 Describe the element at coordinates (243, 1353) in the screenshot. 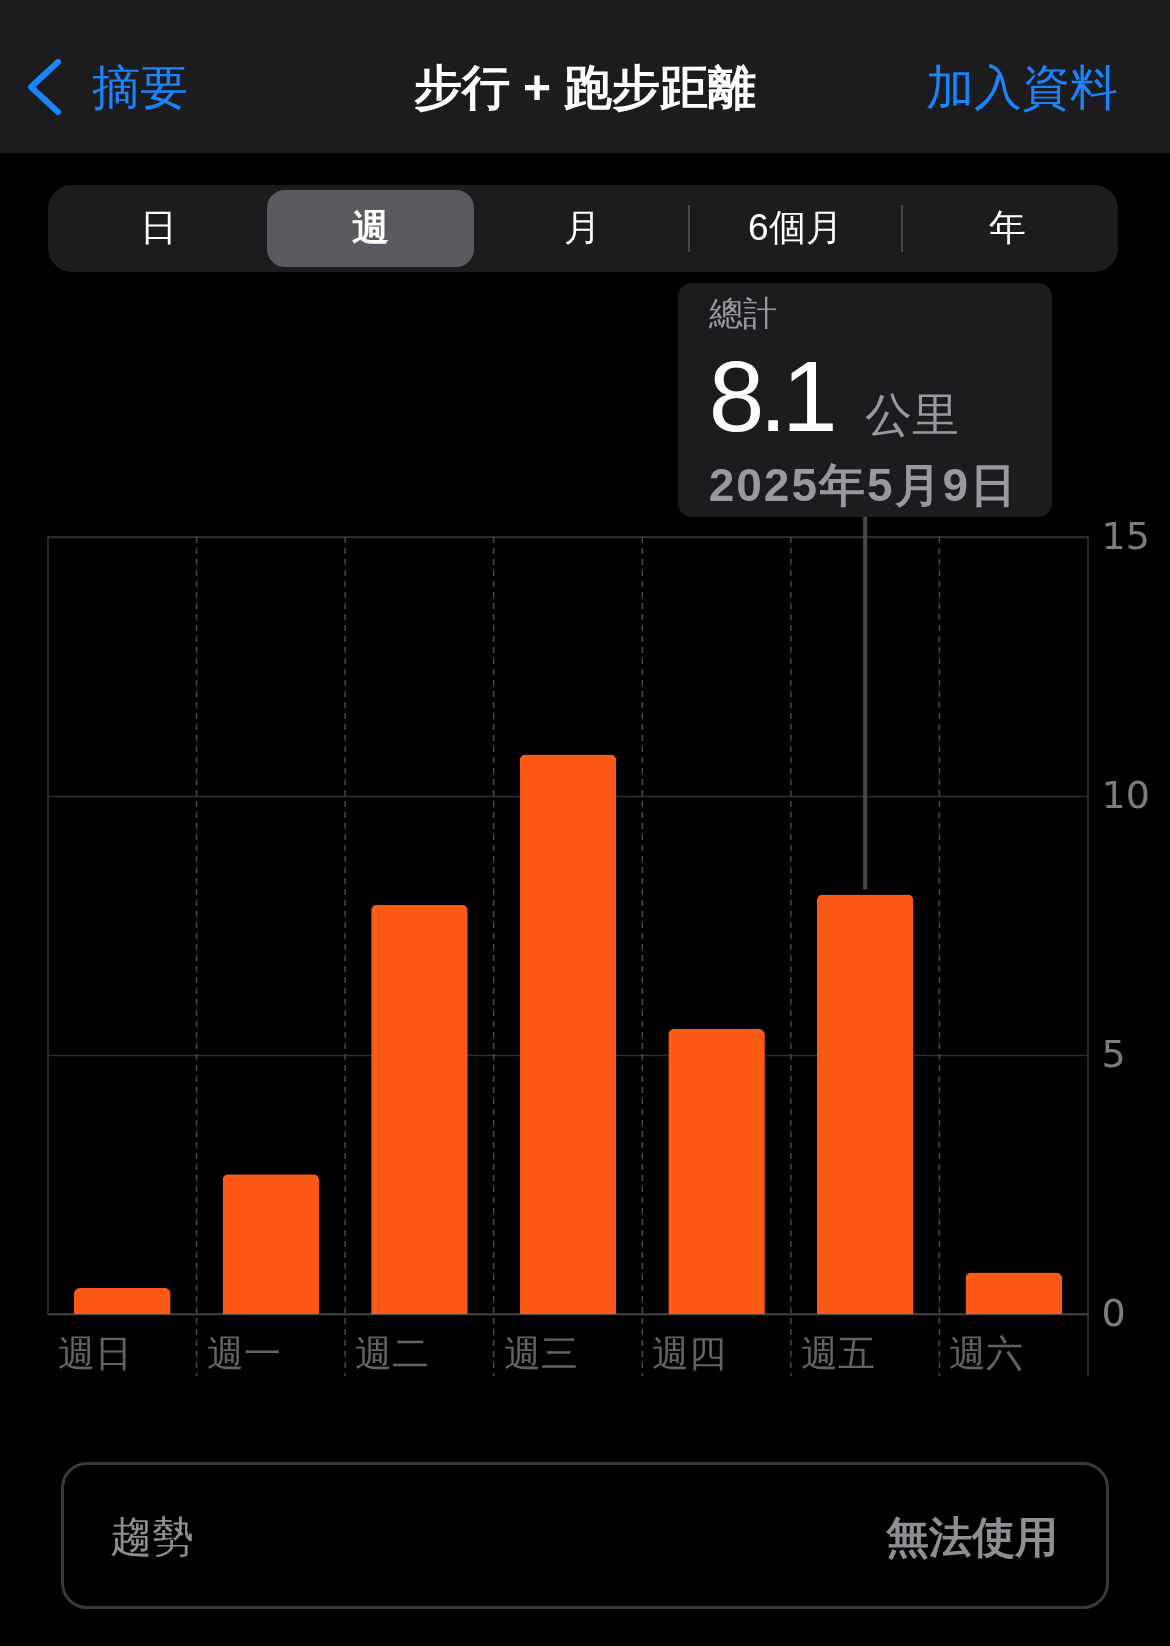

I see `x-tick-label: 週一` at that location.